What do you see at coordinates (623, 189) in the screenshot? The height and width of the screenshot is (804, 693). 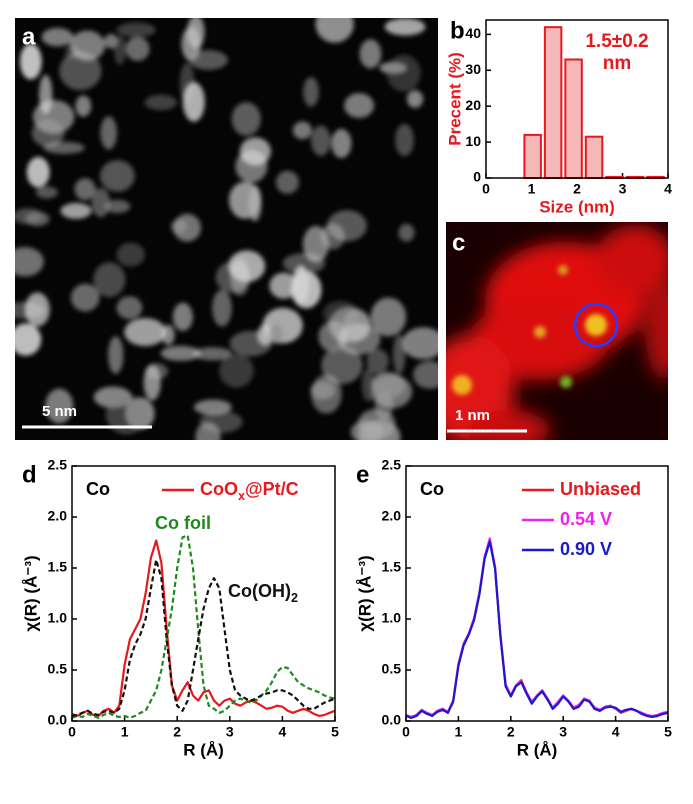 I see `x-tick-label: 3` at bounding box center [623, 189].